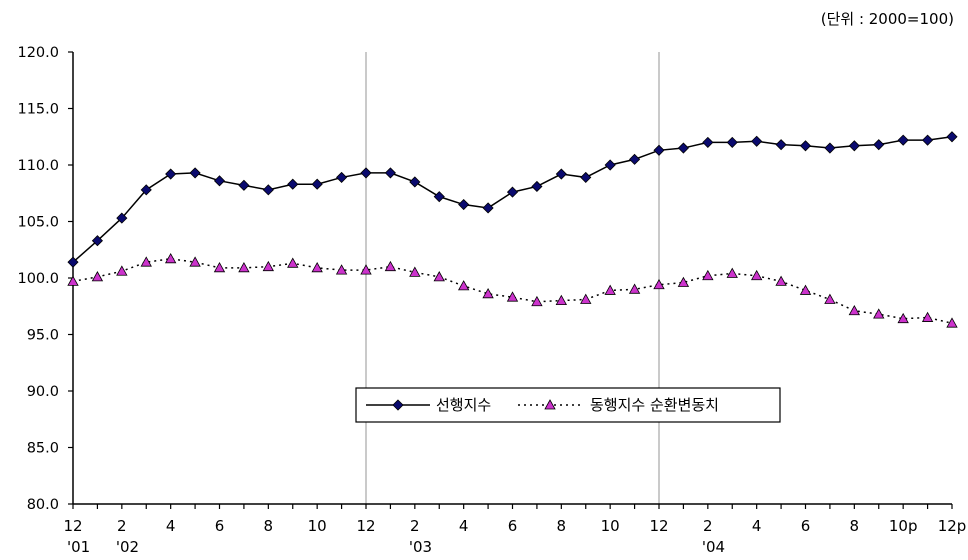 The width and height of the screenshot is (968, 560). Describe the element at coordinates (38, 223) in the screenshot. I see `y-tick-label: 105.0` at that location.